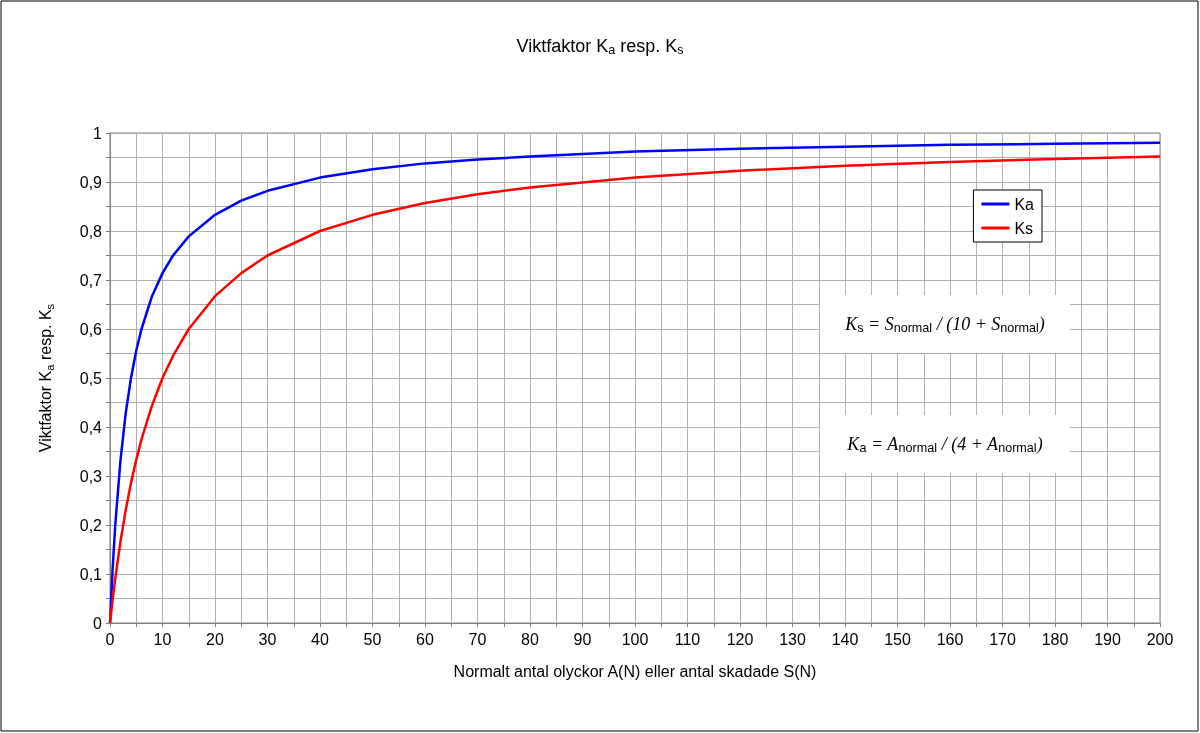 This screenshot has height=733, width=1200. Describe the element at coordinates (477, 639) in the screenshot. I see `x-tick-label: 70` at that location.